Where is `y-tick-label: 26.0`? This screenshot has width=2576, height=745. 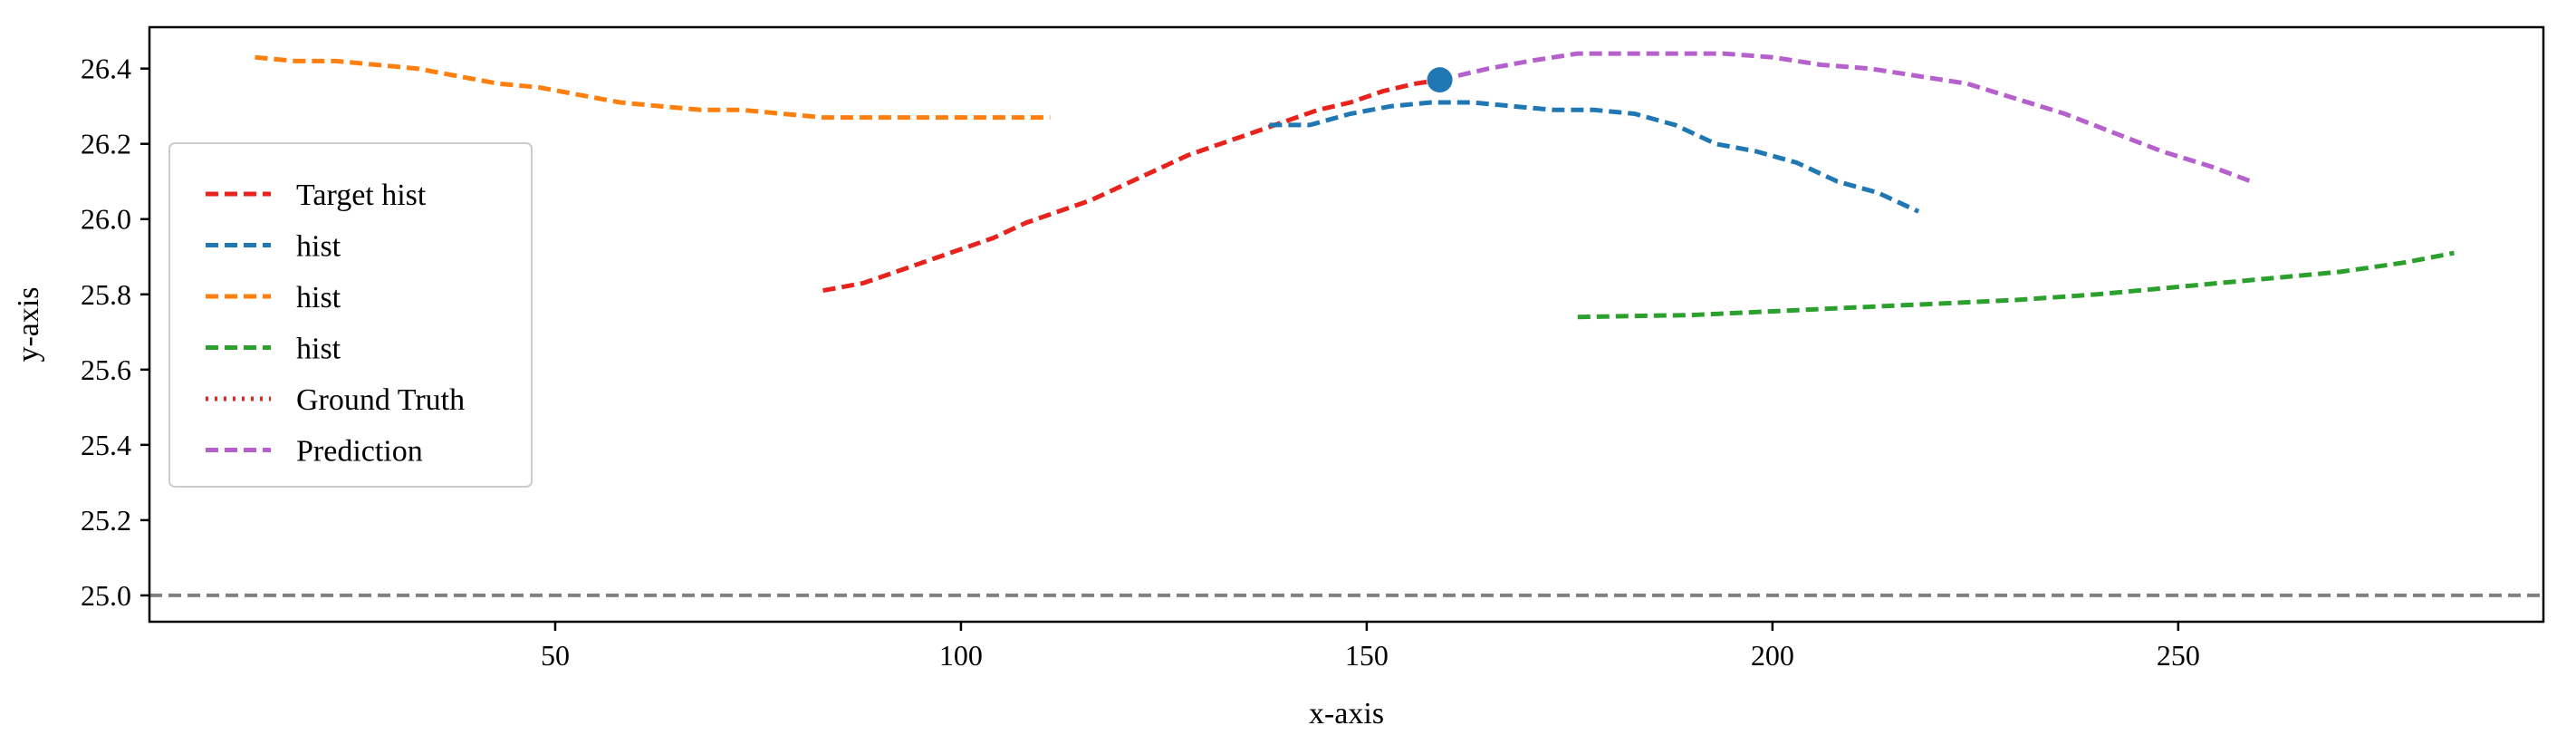 y-tick-label: 26.0 is located at coordinates (106, 219).